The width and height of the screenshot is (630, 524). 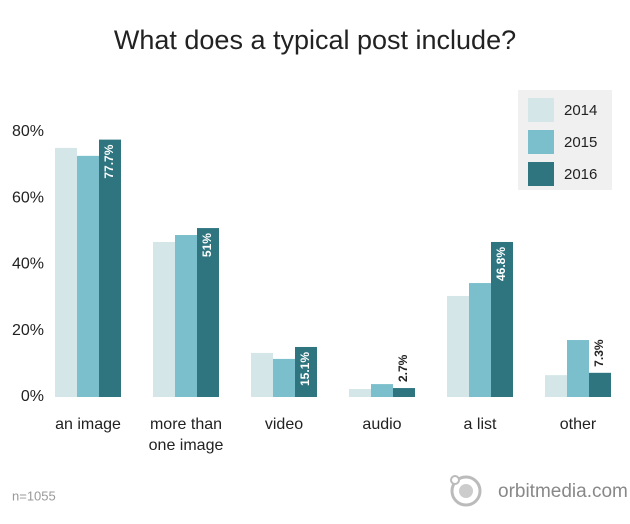 I want to click on y-tick-label: 80%, so click(x=28, y=131).